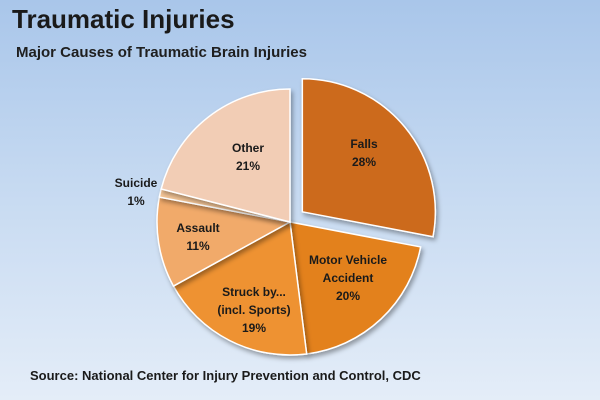  Describe the element at coordinates (123, 19) in the screenshot. I see `chart-title: Traumatic Injuries` at that location.